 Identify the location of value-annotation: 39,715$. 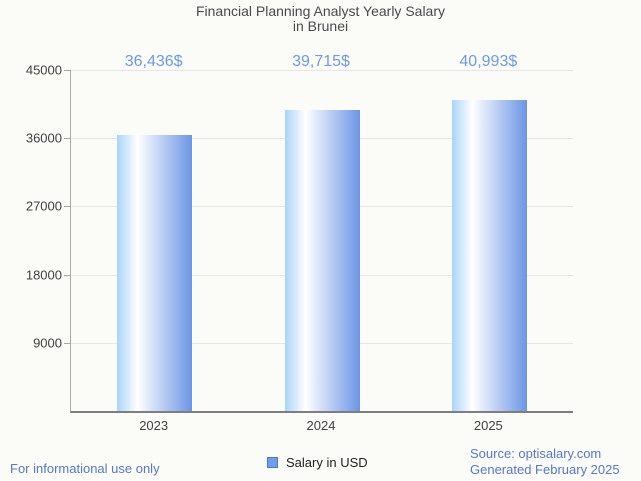
(321, 61).